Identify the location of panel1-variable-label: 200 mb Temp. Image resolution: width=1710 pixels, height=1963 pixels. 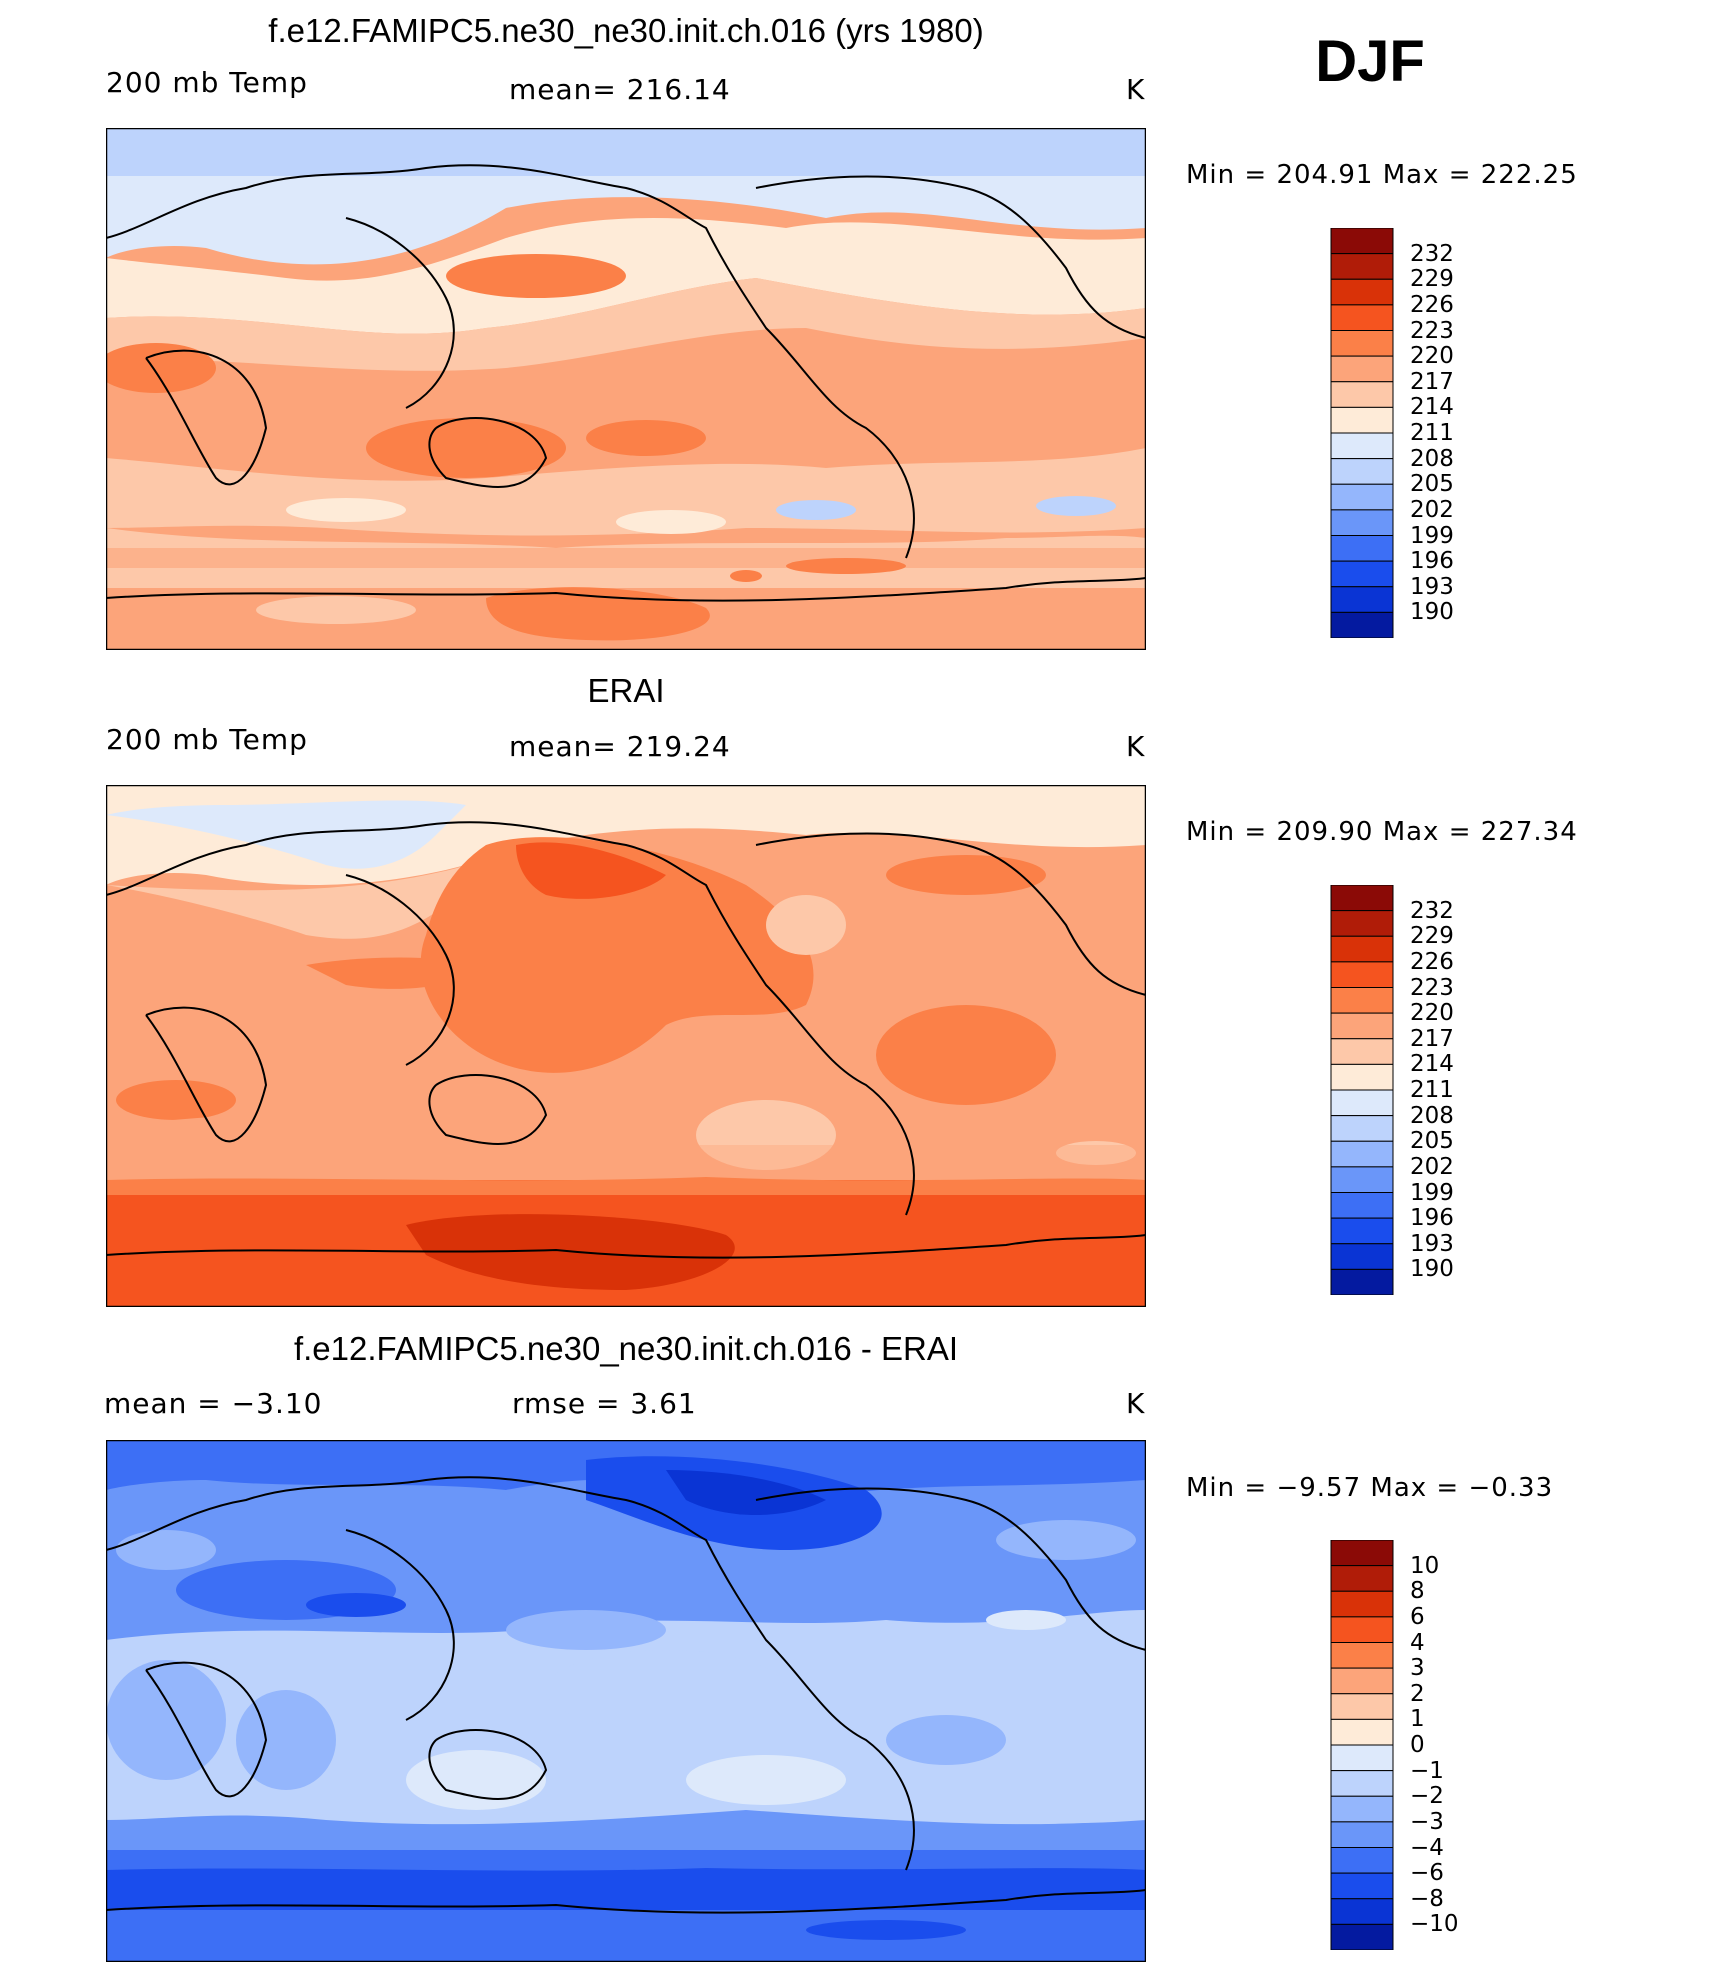
(207, 82).